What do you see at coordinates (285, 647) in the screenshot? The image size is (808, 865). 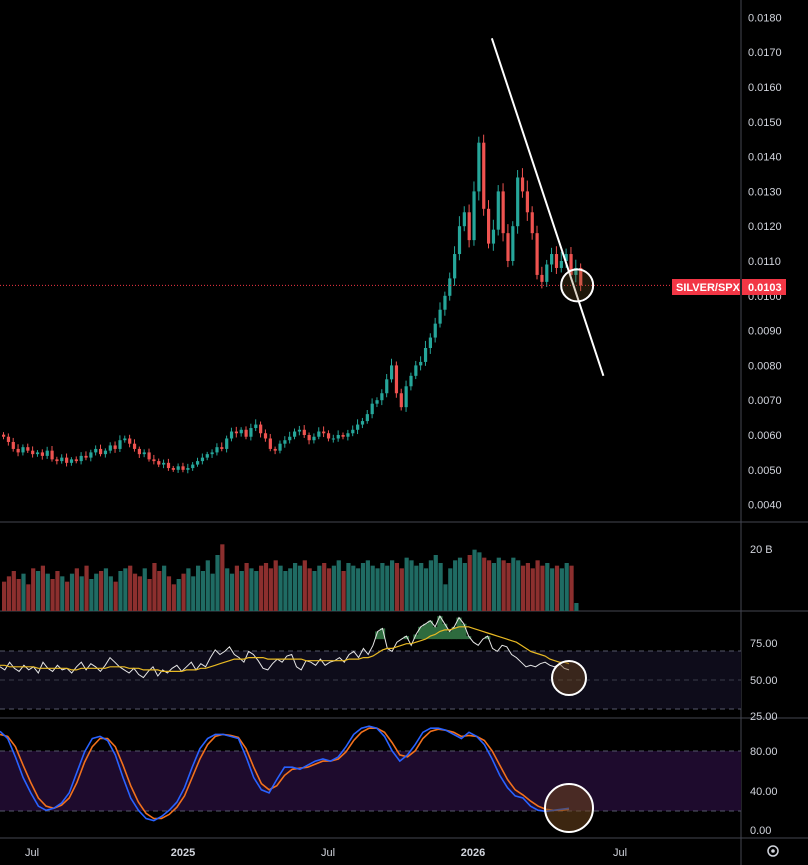 I see `rsi-series` at bounding box center [285, 647].